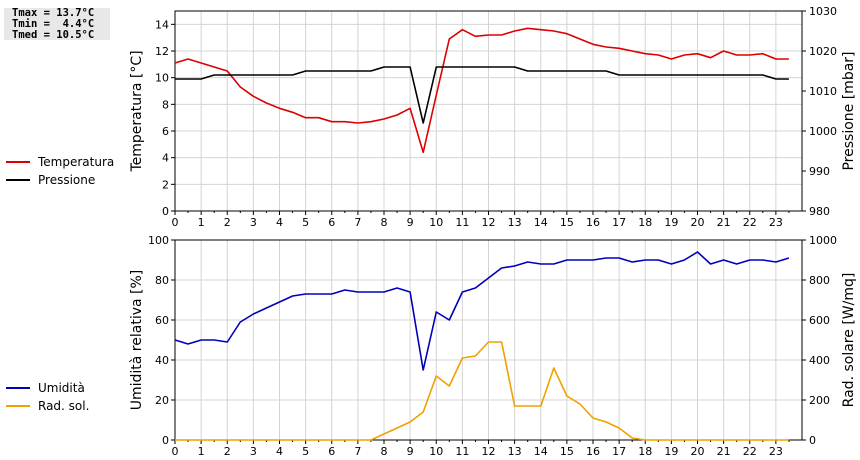 The height and width of the screenshot is (460, 860). Describe the element at coordinates (175, 451) in the screenshot. I see `hum-x-tick-label: 0` at that location.